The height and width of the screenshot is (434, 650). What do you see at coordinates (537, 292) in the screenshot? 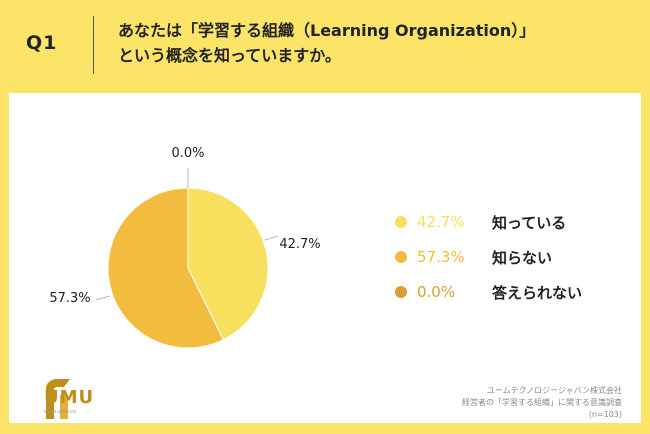
I see `legend-label-no-answer: 答えられない` at bounding box center [537, 292].